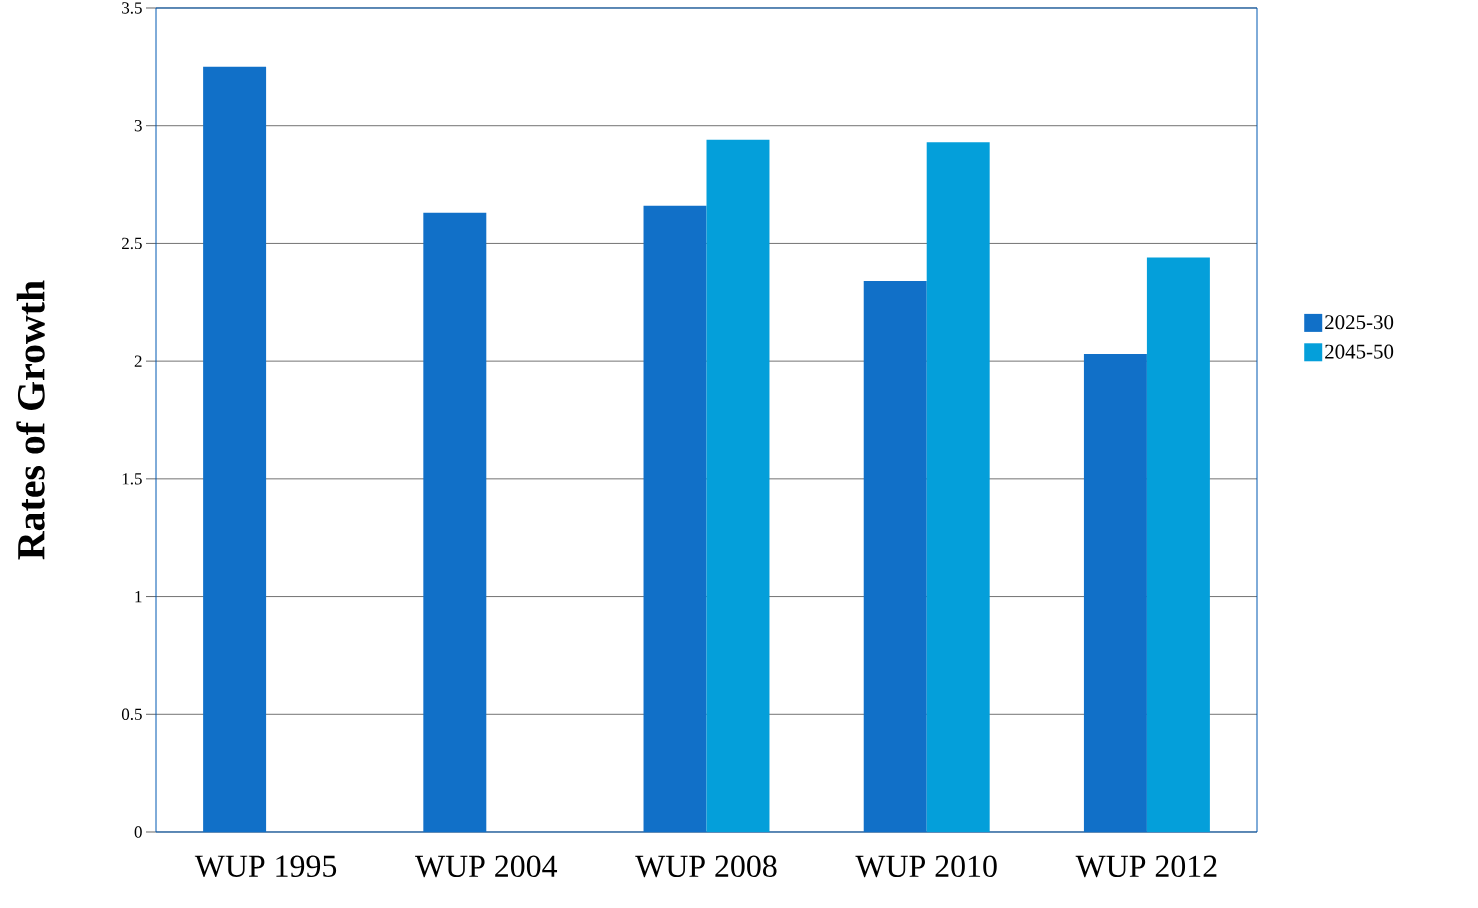  I want to click on y-tick-label: 3.5, so click(132, 8).